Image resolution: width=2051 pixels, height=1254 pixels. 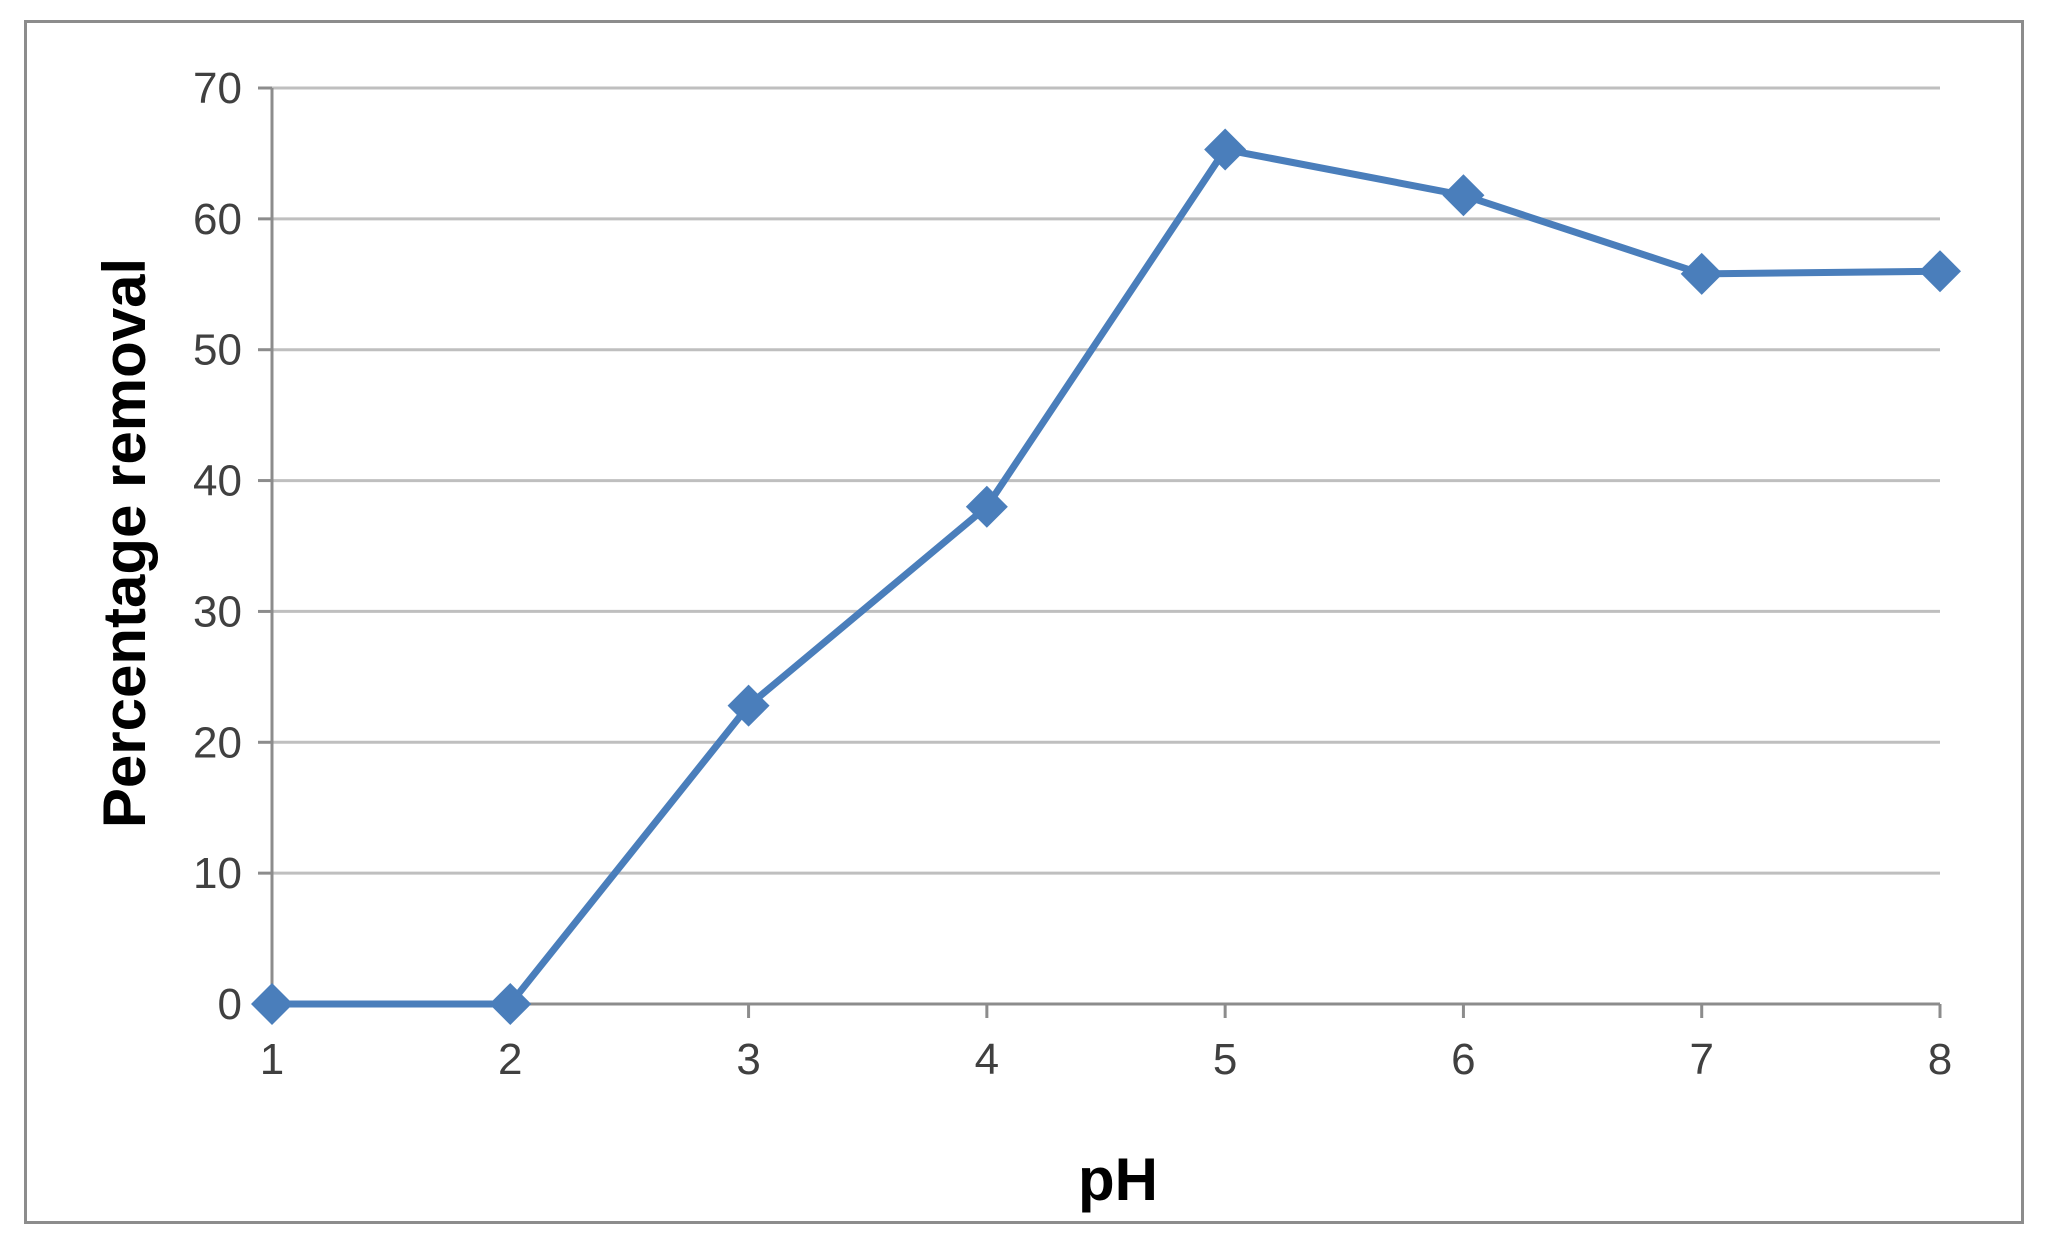 I want to click on y-tick-label: 30, so click(x=217, y=611).